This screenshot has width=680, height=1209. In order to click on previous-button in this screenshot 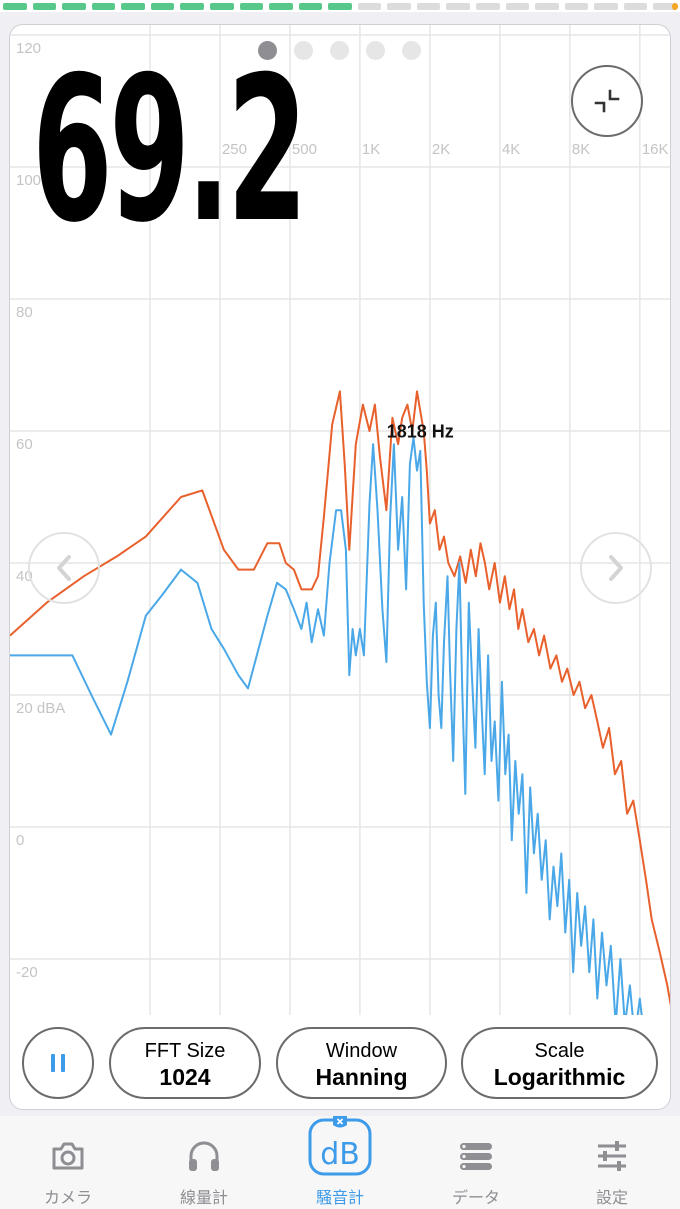, I will do `click(64, 568)`.